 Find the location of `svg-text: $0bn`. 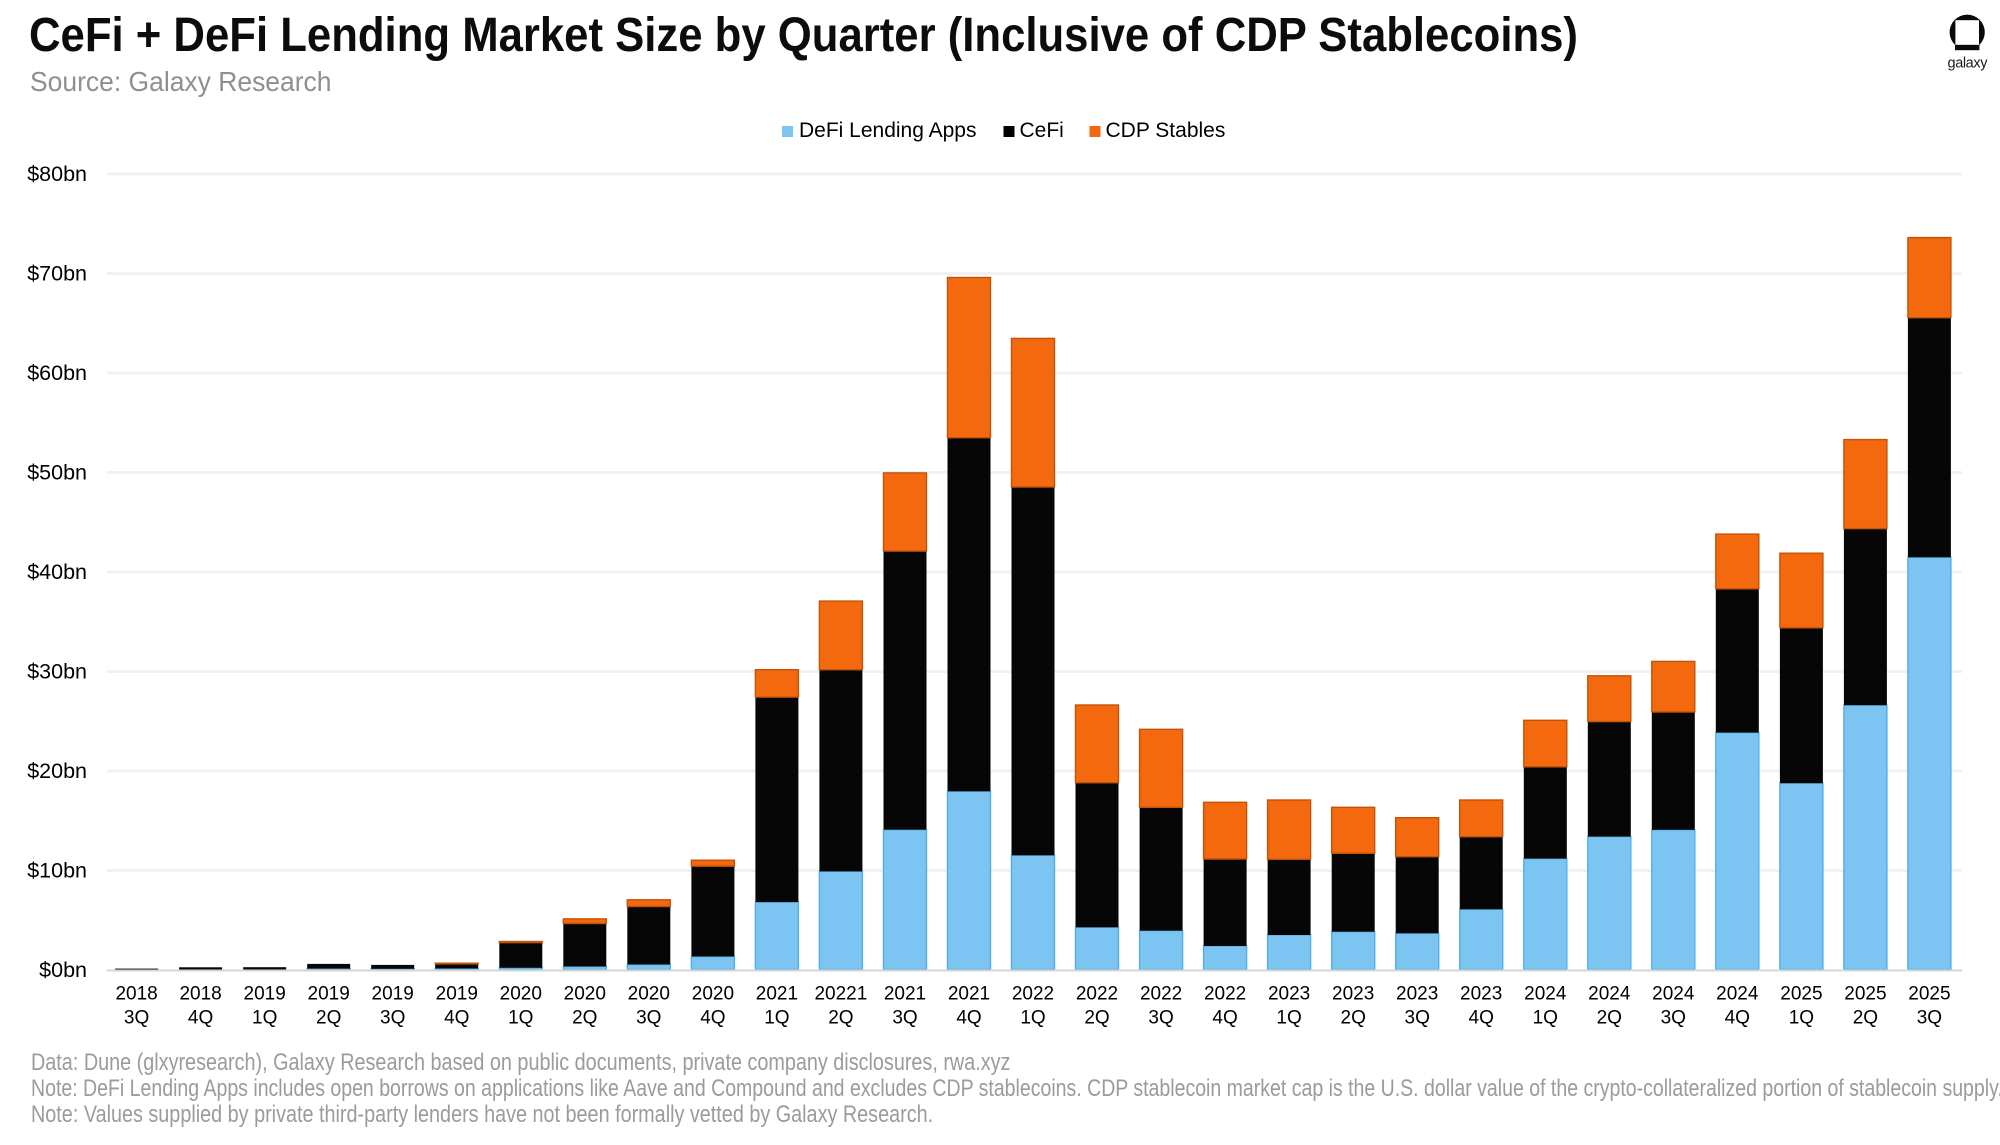

svg-text: $0bn is located at coordinates (63, 970).